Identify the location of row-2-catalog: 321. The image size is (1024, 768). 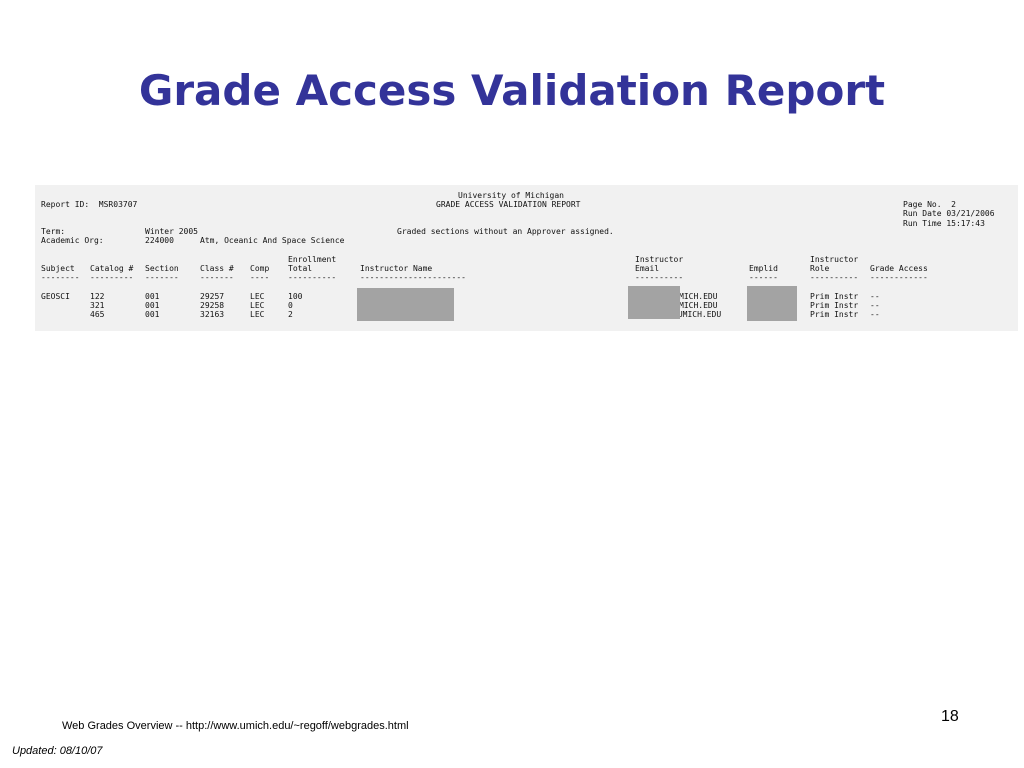
(97, 305).